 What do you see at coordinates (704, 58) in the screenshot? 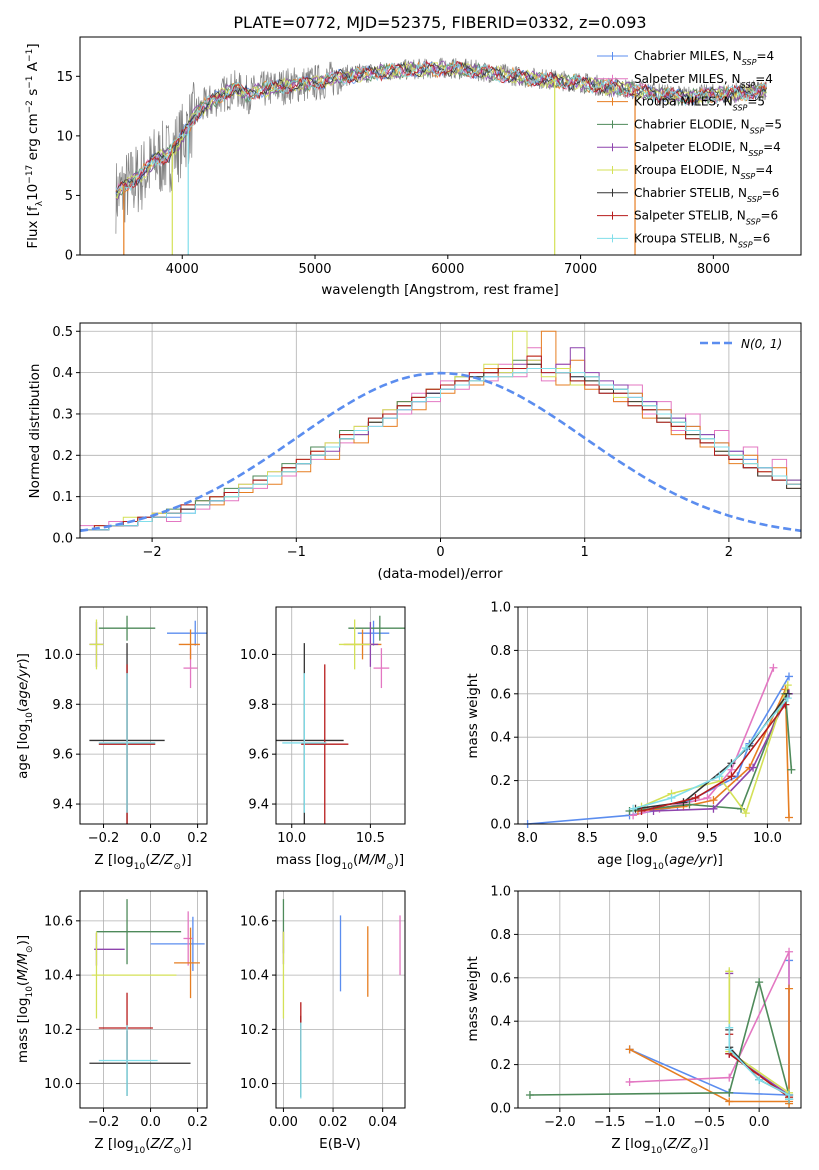
I see `legend-label: Chabrier MILES, NSSP=4` at bounding box center [704, 58].